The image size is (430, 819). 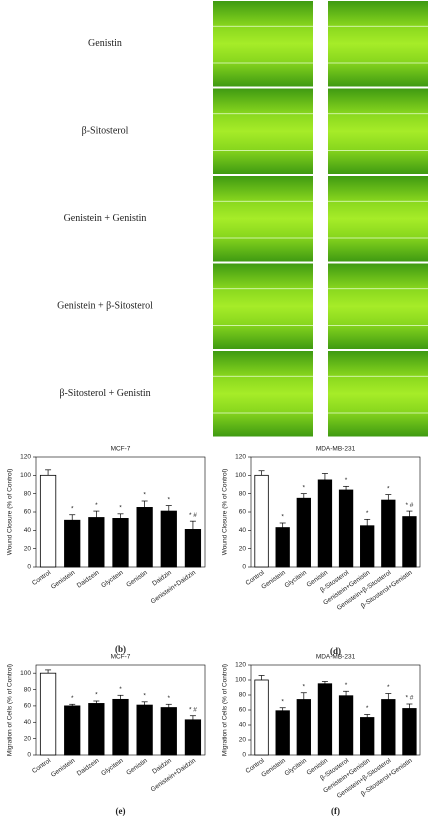 I want to click on row-label: β-Sitosterol, so click(x=105, y=131).